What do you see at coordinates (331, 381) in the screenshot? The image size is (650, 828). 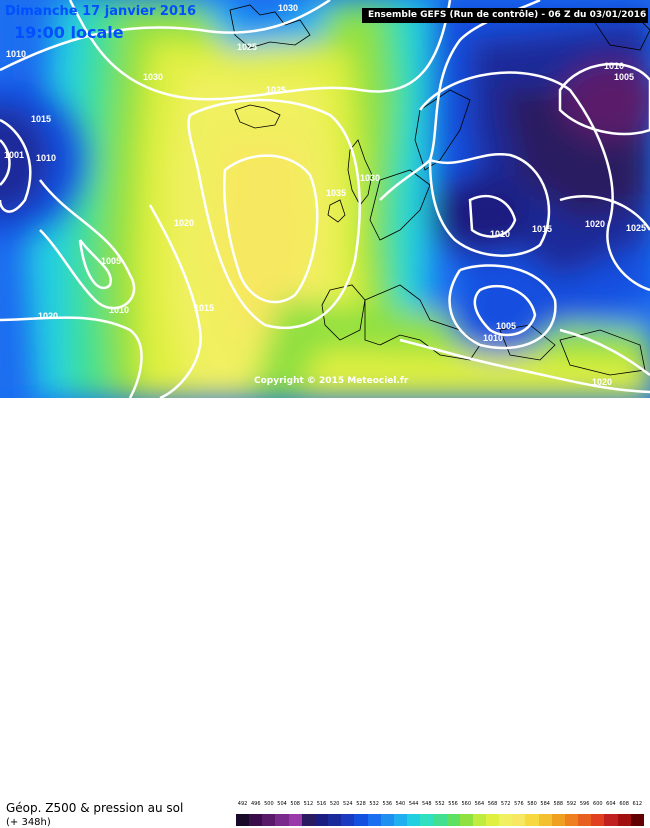 I see `copyright: Copyright © 2015 Meteociel.fr` at bounding box center [331, 381].